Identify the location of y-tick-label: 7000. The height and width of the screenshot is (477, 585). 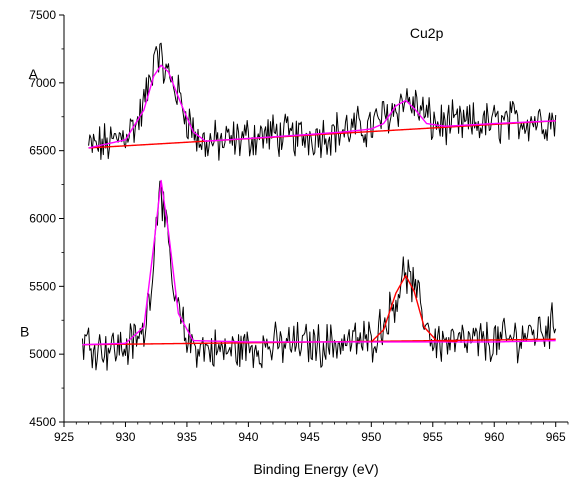
(42, 83).